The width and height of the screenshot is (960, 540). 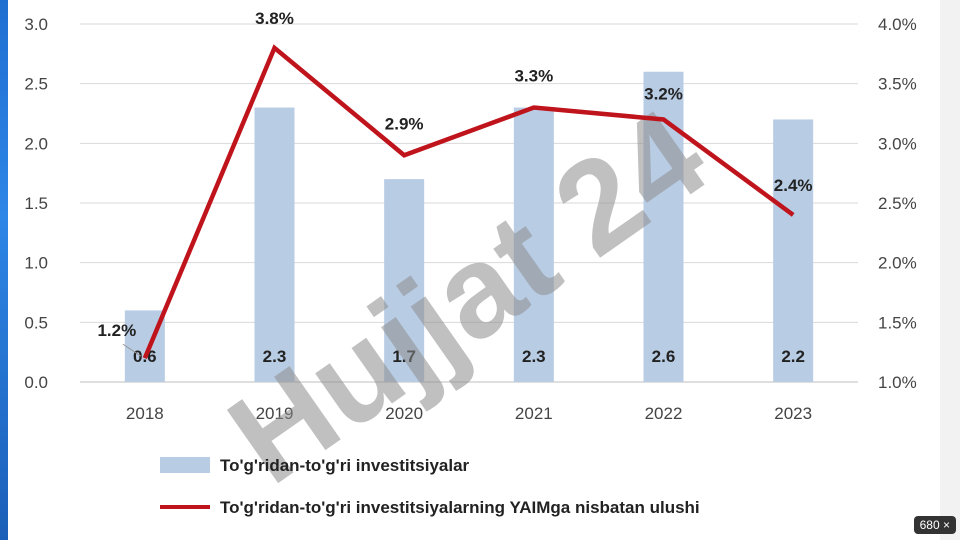 I want to click on line-data-label: 3.8%, so click(x=274, y=18).